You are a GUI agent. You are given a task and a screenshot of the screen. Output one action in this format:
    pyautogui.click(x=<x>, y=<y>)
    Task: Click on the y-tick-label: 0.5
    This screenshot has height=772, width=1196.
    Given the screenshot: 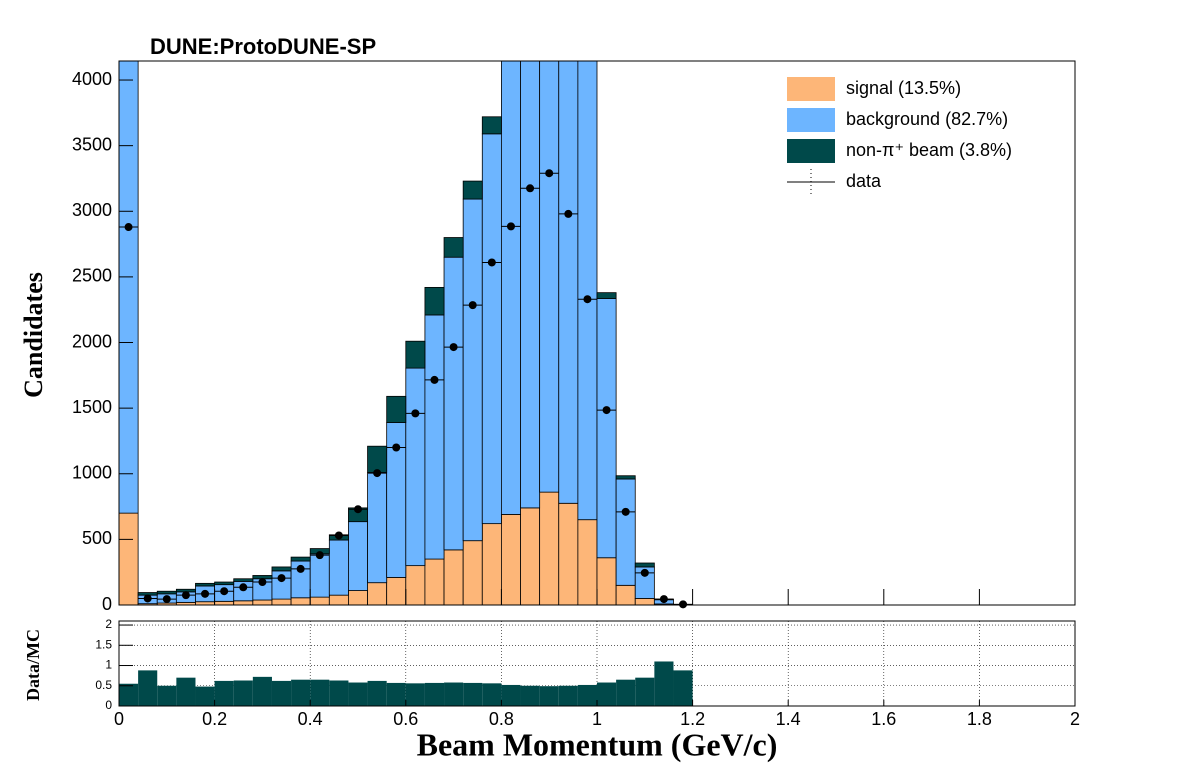 What is the action you would take?
    pyautogui.click(x=103, y=685)
    